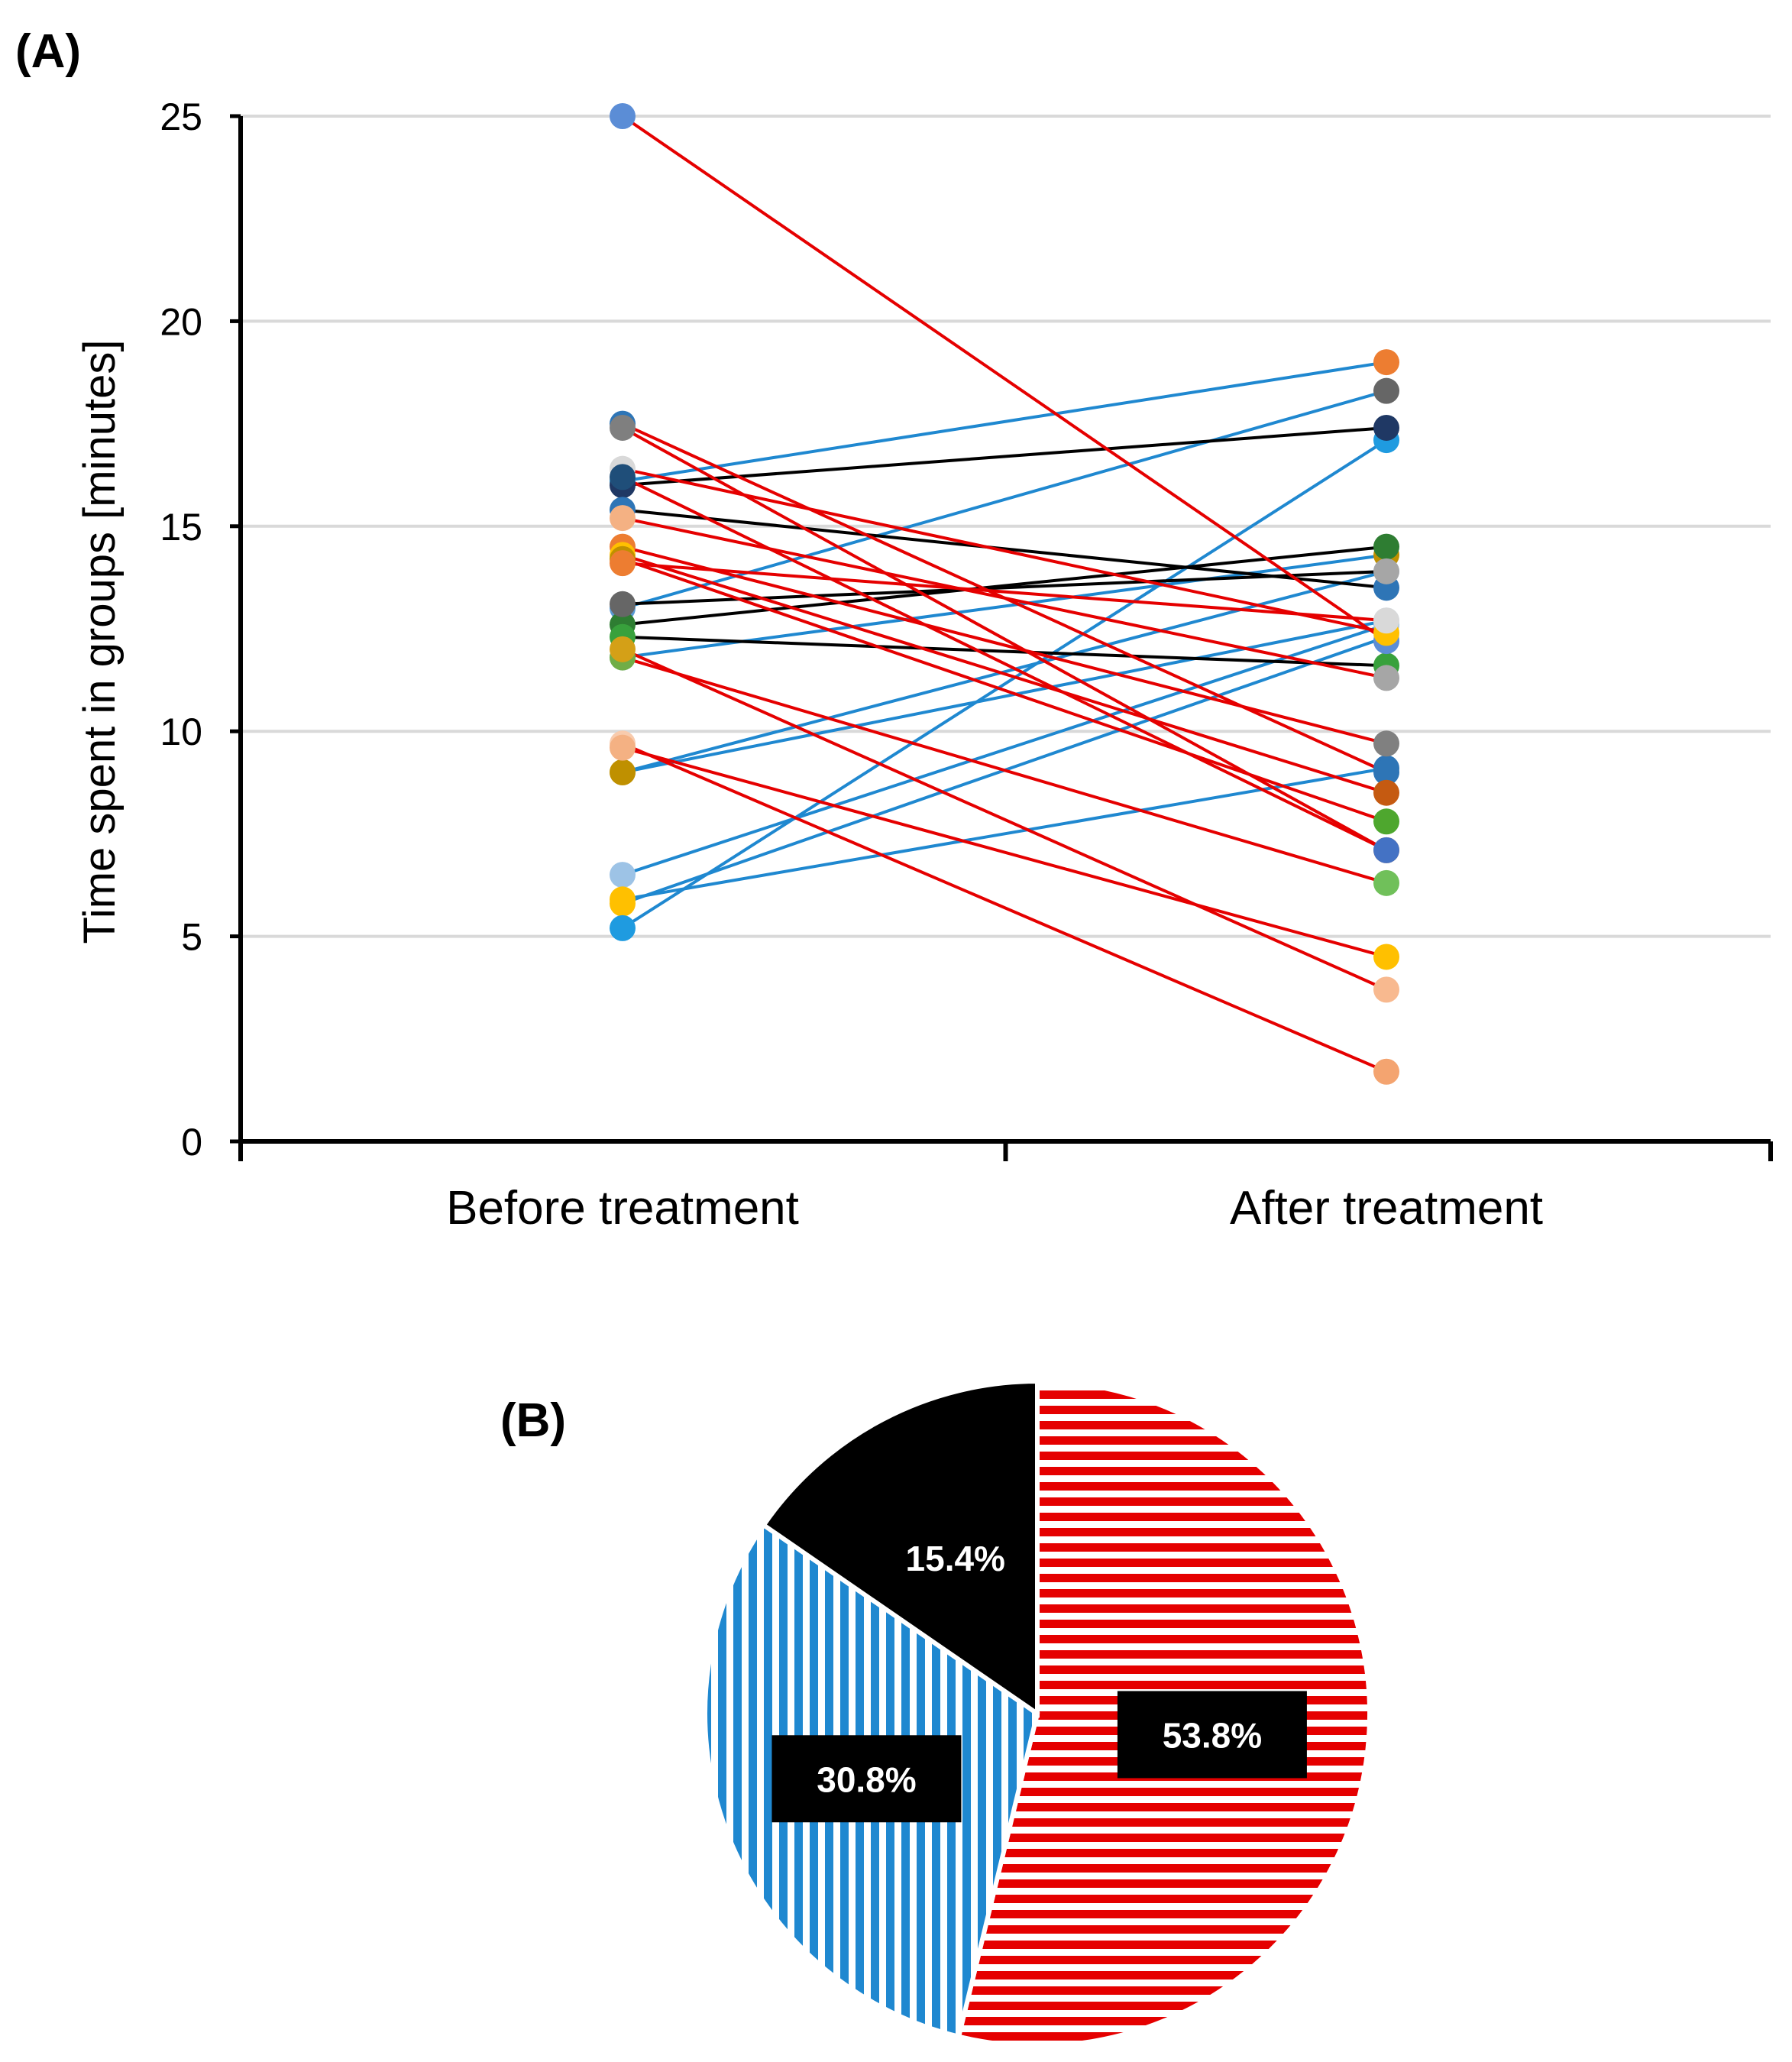 The image size is (1792, 2062). I want to click on data-point-fish-07-after, so click(1386, 743).